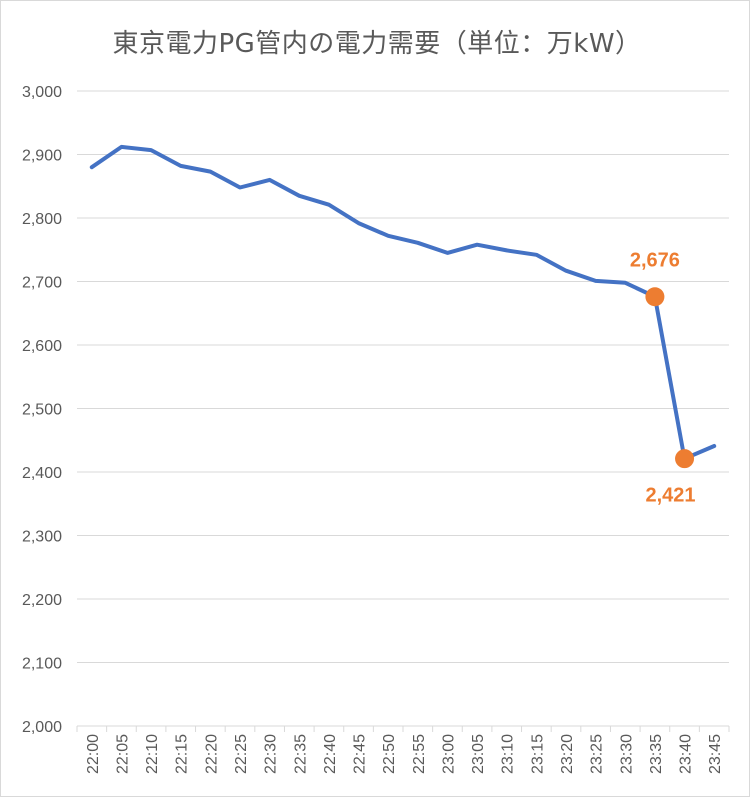 The image size is (752, 799). Describe the element at coordinates (656, 754) in the screenshot. I see `x-tick-label: 23:35` at that location.